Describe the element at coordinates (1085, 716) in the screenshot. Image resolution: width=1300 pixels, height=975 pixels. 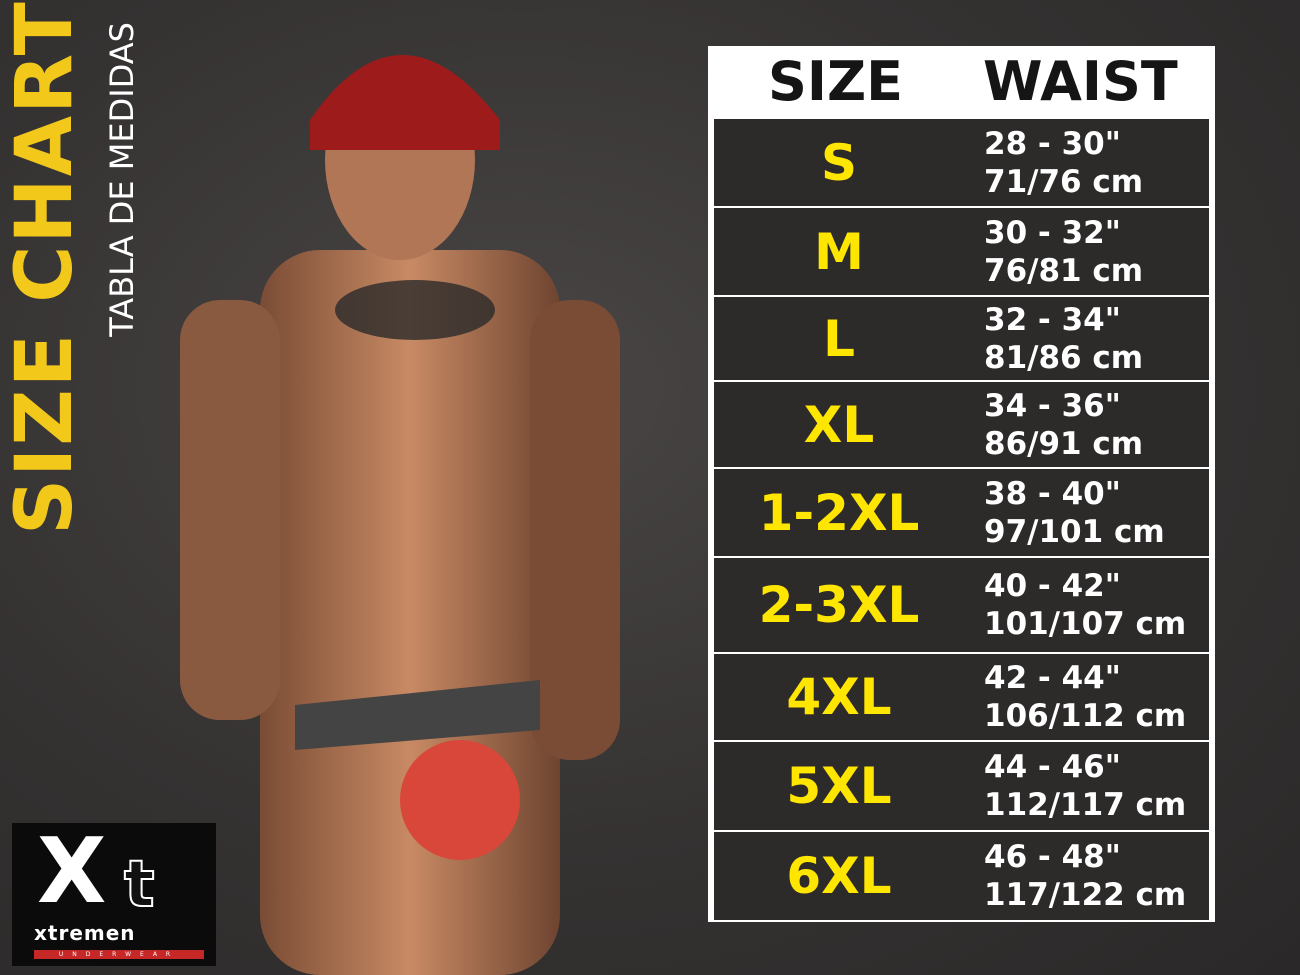
I see `waist-cm: 106/112 cm` at that location.